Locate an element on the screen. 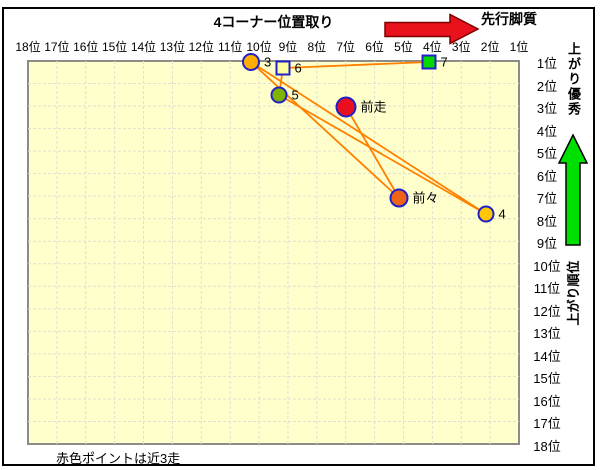  x-axis-label: 17位 is located at coordinates (57, 47).